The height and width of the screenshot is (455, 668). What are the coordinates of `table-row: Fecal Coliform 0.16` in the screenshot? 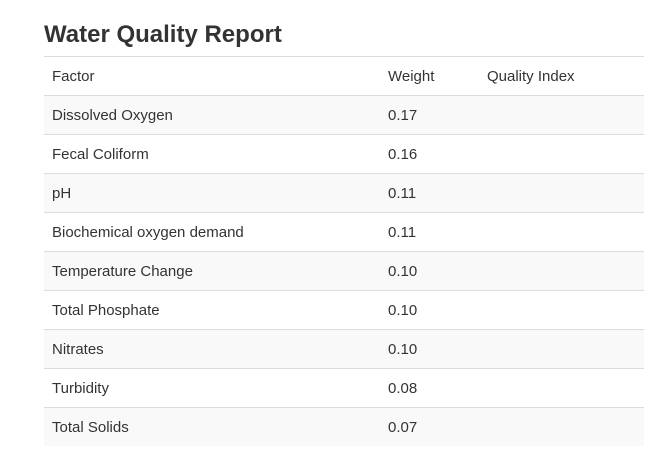 It's located at (344, 154).